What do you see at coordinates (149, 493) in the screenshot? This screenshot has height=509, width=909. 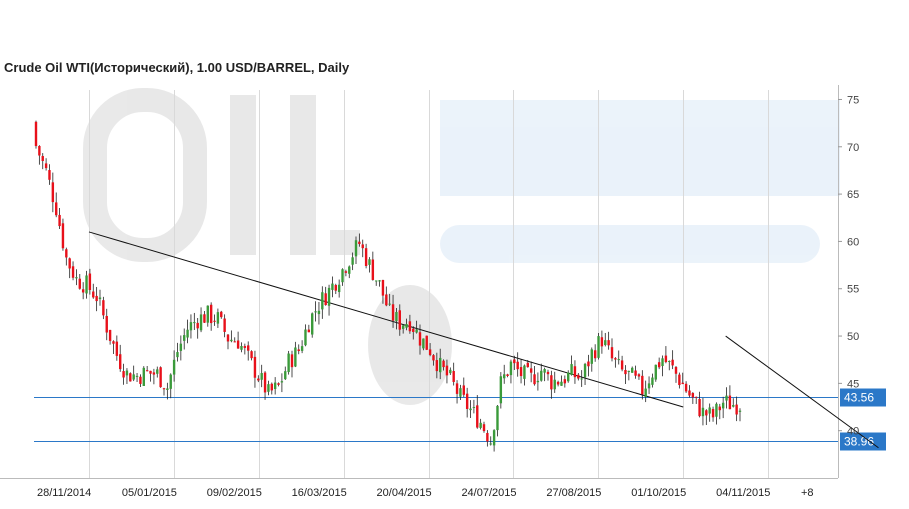 I see `x-tick-label: 05/01/2015` at bounding box center [149, 493].